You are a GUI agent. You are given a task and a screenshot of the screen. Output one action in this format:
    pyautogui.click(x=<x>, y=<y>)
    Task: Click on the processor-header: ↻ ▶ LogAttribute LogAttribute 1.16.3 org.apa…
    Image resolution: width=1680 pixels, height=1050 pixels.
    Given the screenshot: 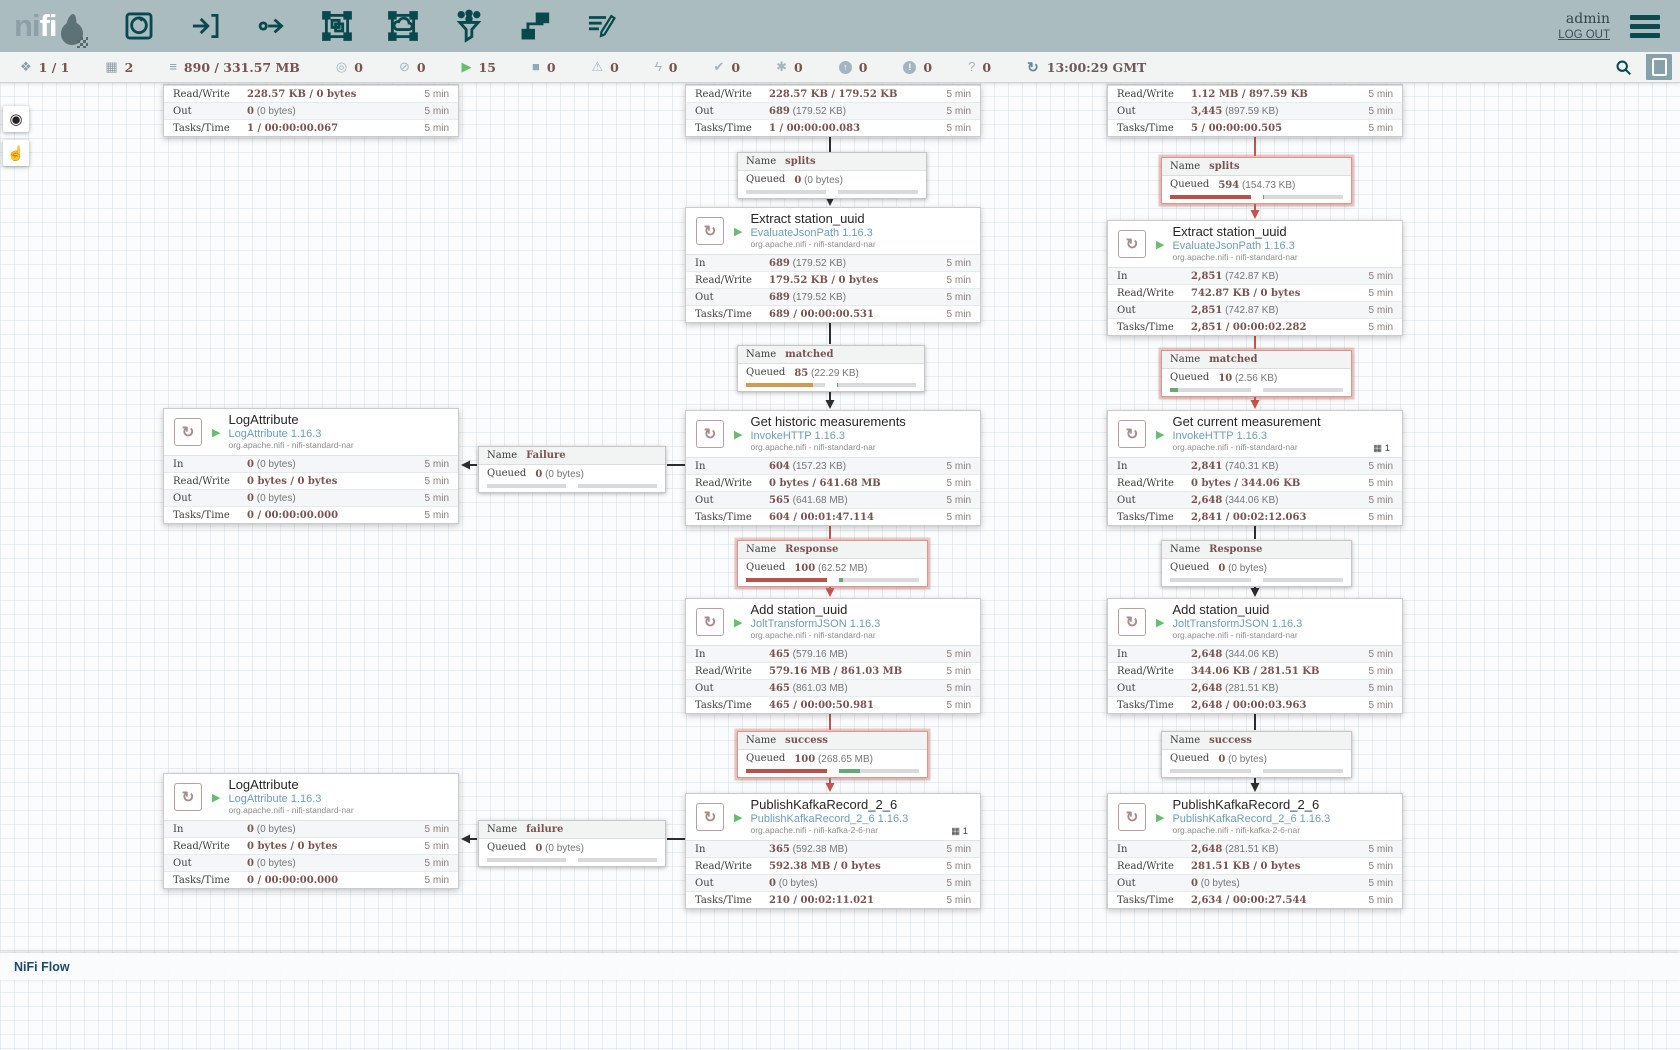 What is the action you would take?
    pyautogui.click(x=311, y=432)
    